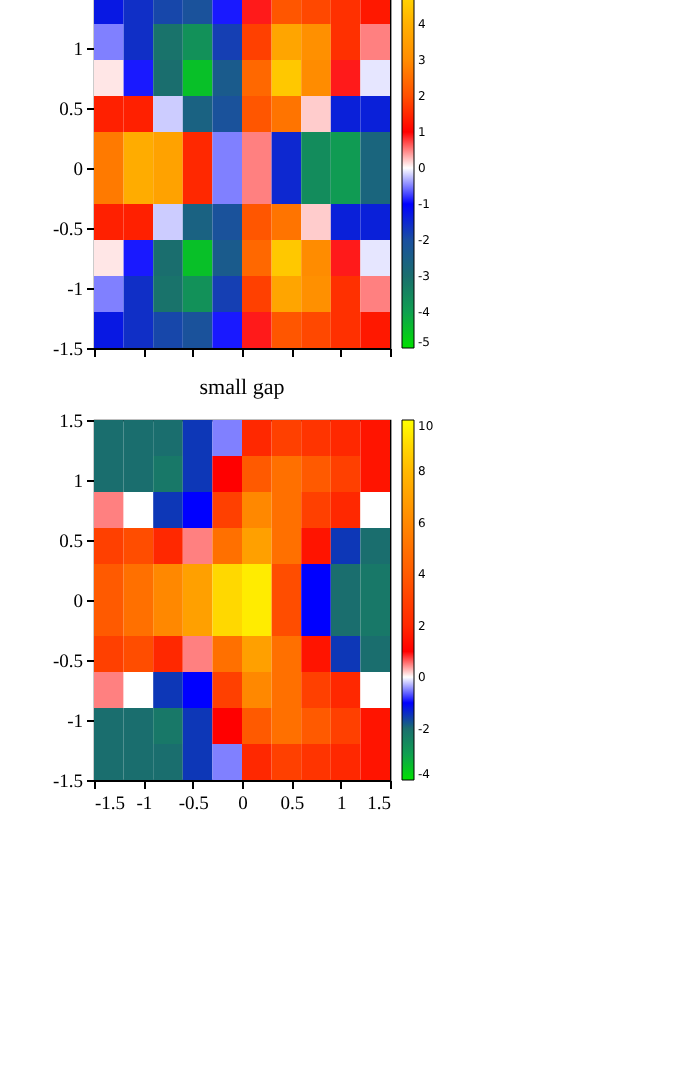  Describe the element at coordinates (242, 388) in the screenshot. I see `chart-title: small gap` at that location.